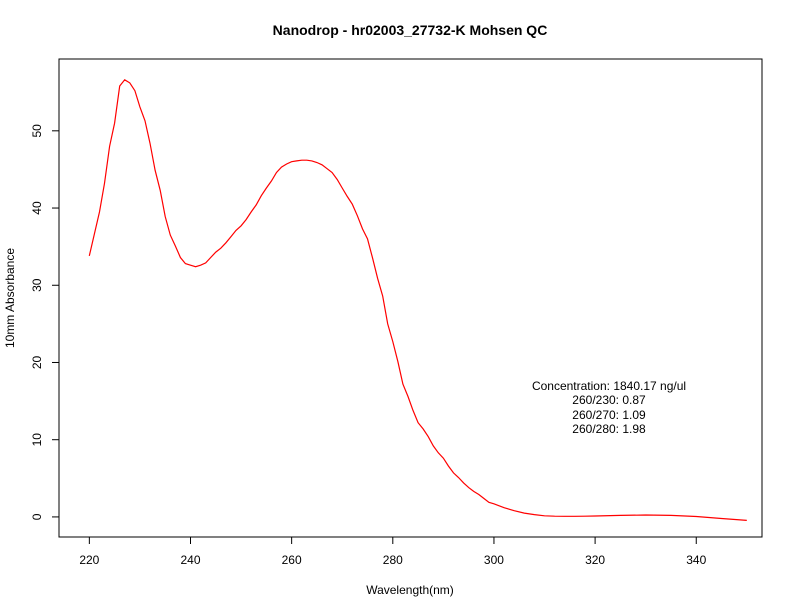 The height and width of the screenshot is (612, 792). Describe the element at coordinates (494, 560) in the screenshot. I see `x-tick-label: 300` at that location.